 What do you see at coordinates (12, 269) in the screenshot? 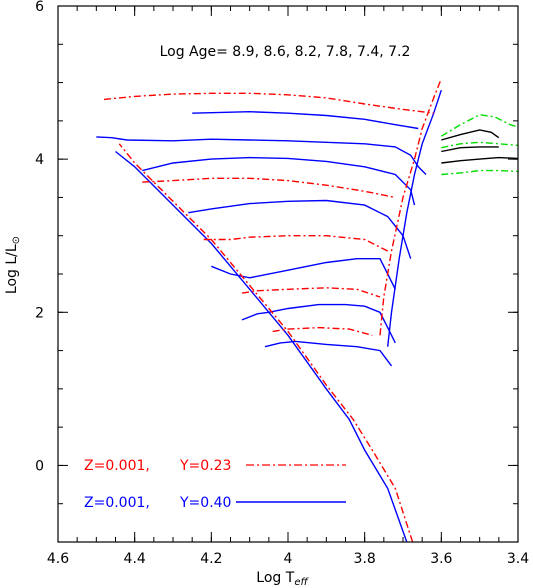
I see `y-axis-title-main: Log L/L` at bounding box center [12, 269].